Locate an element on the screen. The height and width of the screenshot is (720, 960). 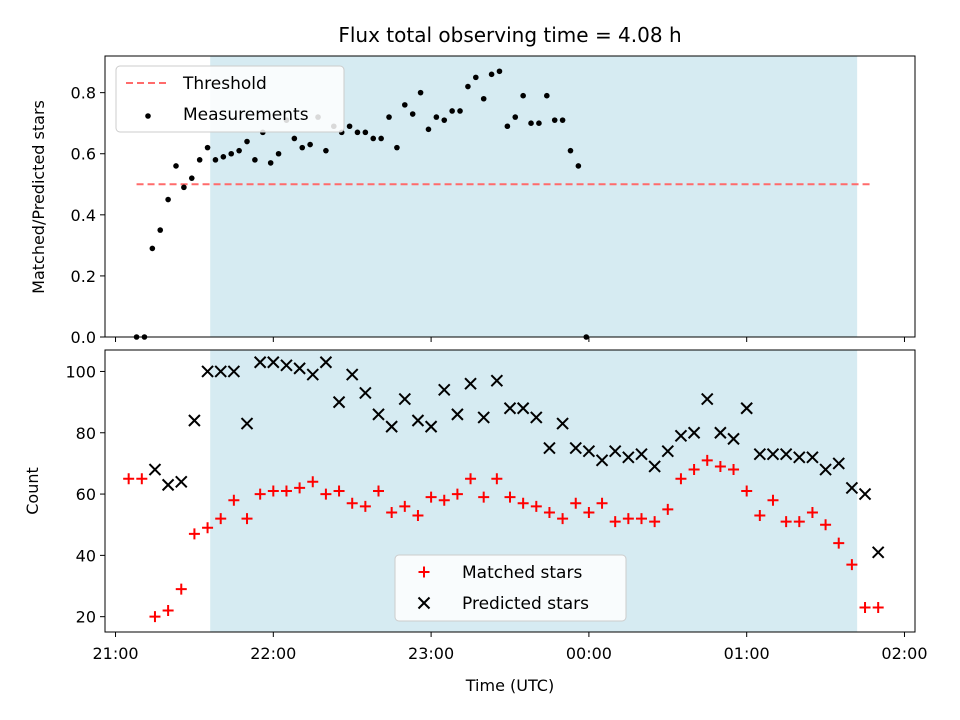
legend-predicted-swatch is located at coordinates (424, 603).